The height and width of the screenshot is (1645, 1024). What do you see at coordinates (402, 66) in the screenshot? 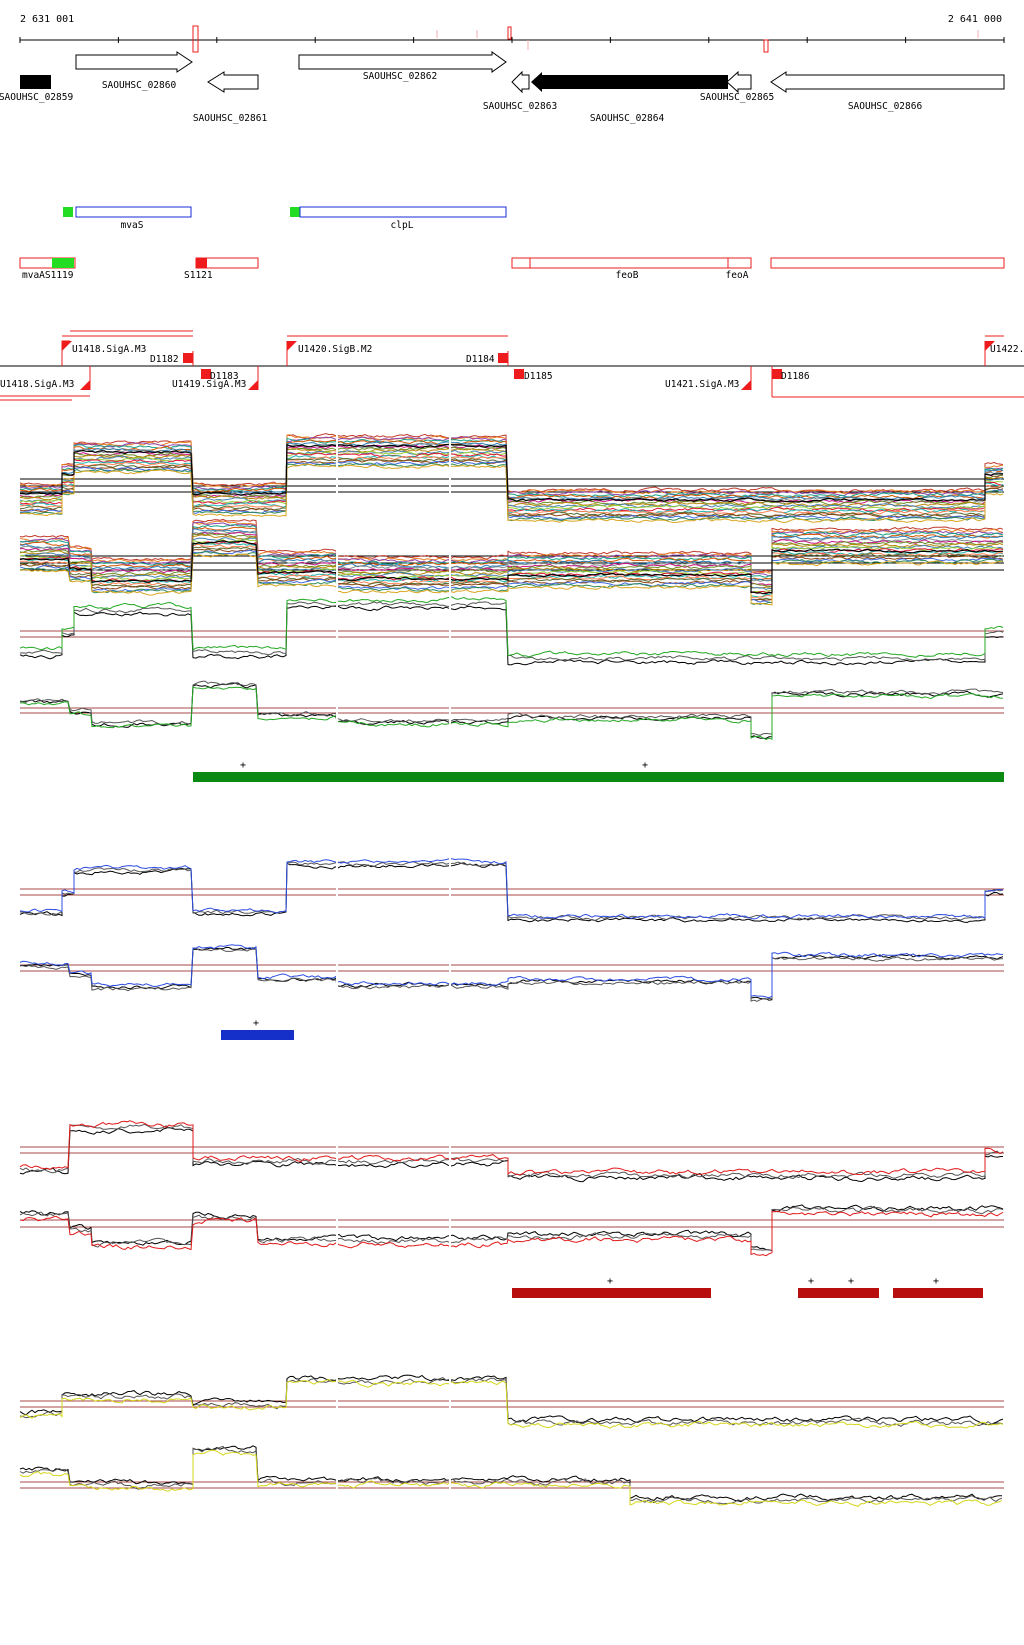
I see `gene-saouhsc-02862: SAOUHSC_02862` at bounding box center [402, 66].